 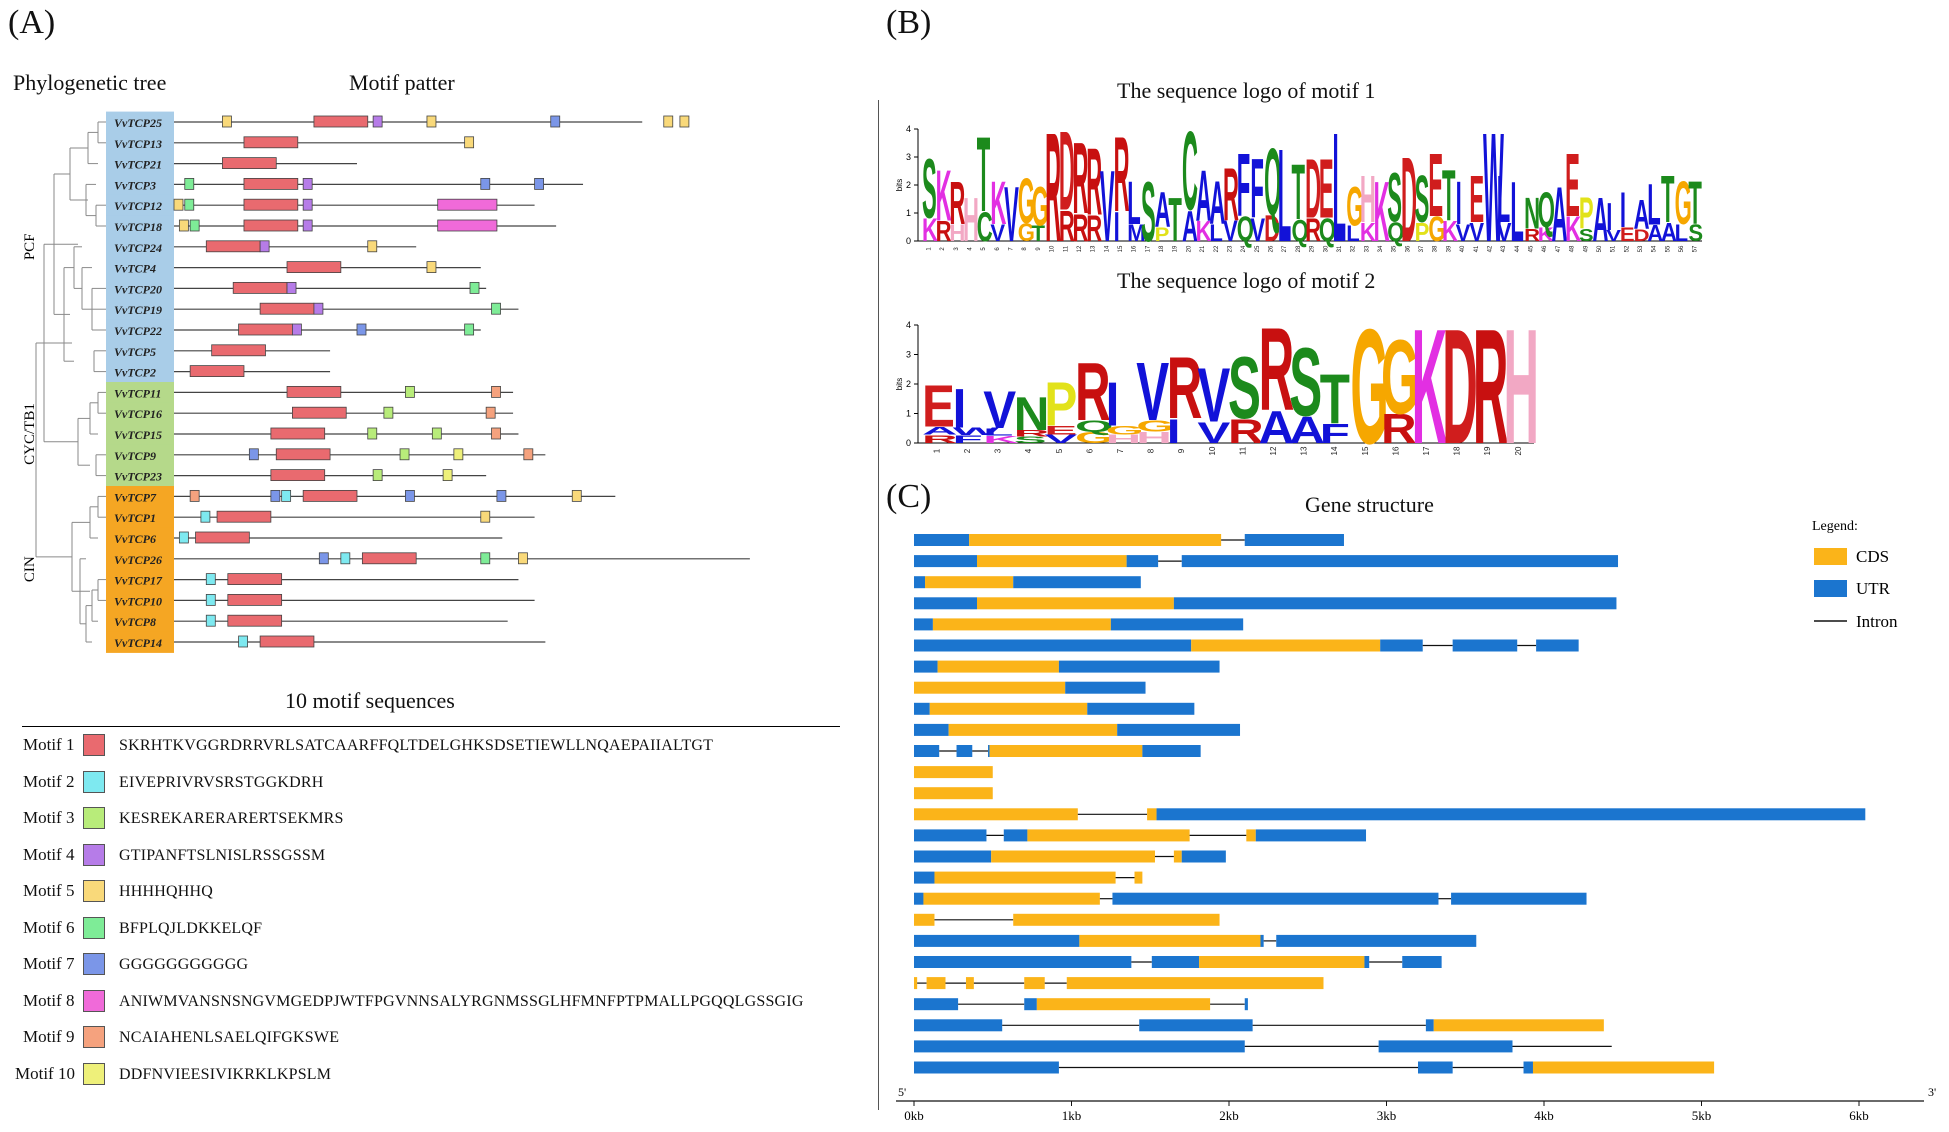 What do you see at coordinates (138, 123) in the screenshot?
I see `gene-label: VvTCP25` at bounding box center [138, 123].